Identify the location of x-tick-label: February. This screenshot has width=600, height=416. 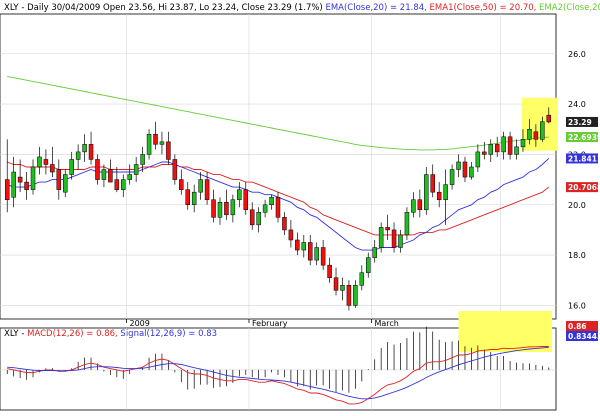
(270, 323).